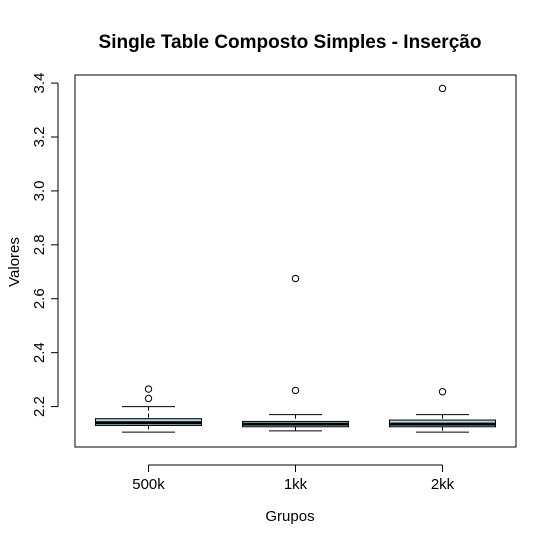 This screenshot has width=543, height=544. I want to click on x-axis: 500k 1kk 2kk, so click(293, 479).